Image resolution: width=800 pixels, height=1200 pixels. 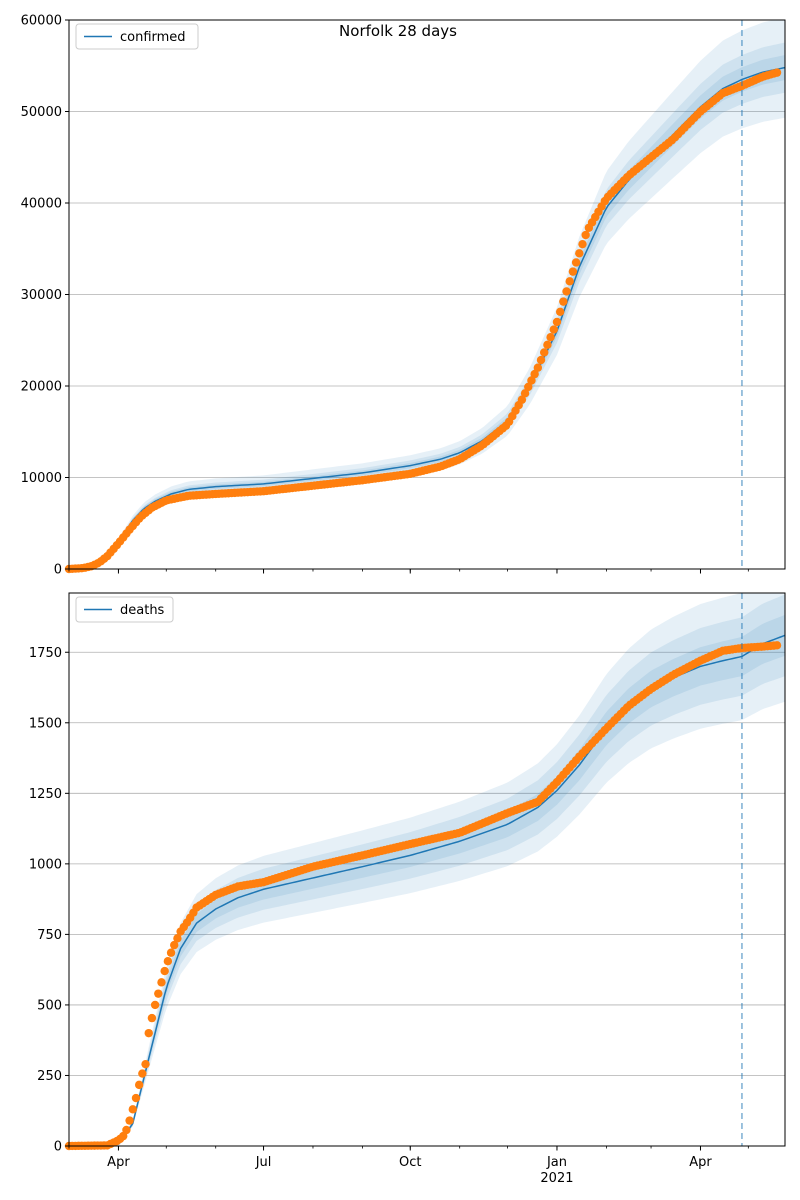 What do you see at coordinates (142, 610) in the screenshot?
I see `legend-label: deaths` at bounding box center [142, 610].